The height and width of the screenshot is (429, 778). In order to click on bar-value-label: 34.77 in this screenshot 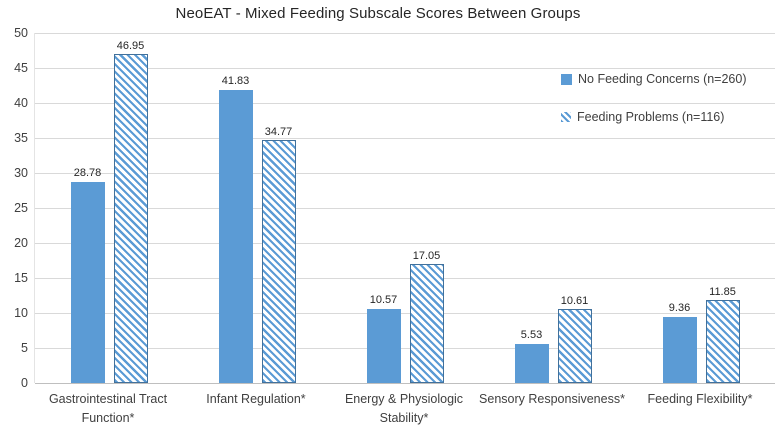, I will do `click(278, 131)`.